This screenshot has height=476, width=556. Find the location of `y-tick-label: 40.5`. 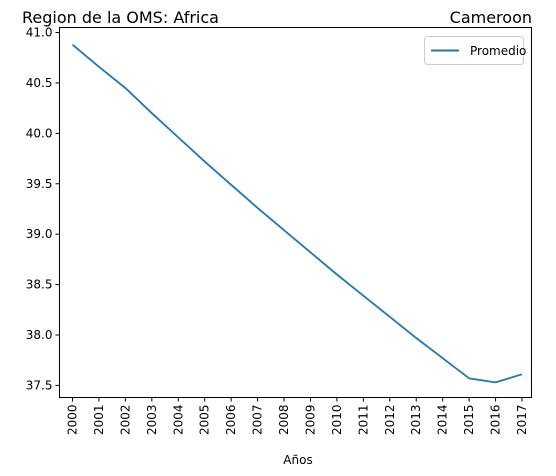

y-tick-label: 40.5 is located at coordinates (39, 83).